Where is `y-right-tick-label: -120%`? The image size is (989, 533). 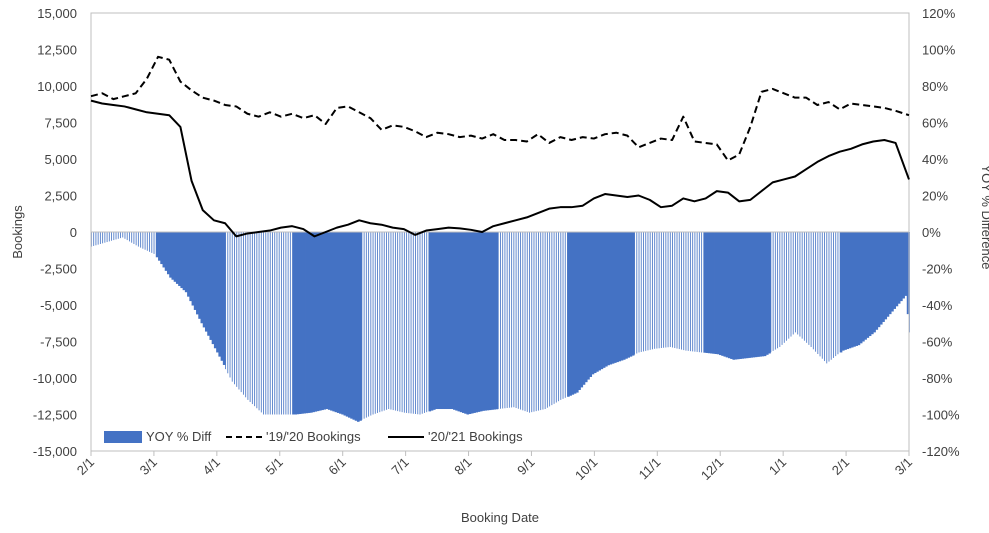 y-right-tick-label: -120% is located at coordinates (941, 451).